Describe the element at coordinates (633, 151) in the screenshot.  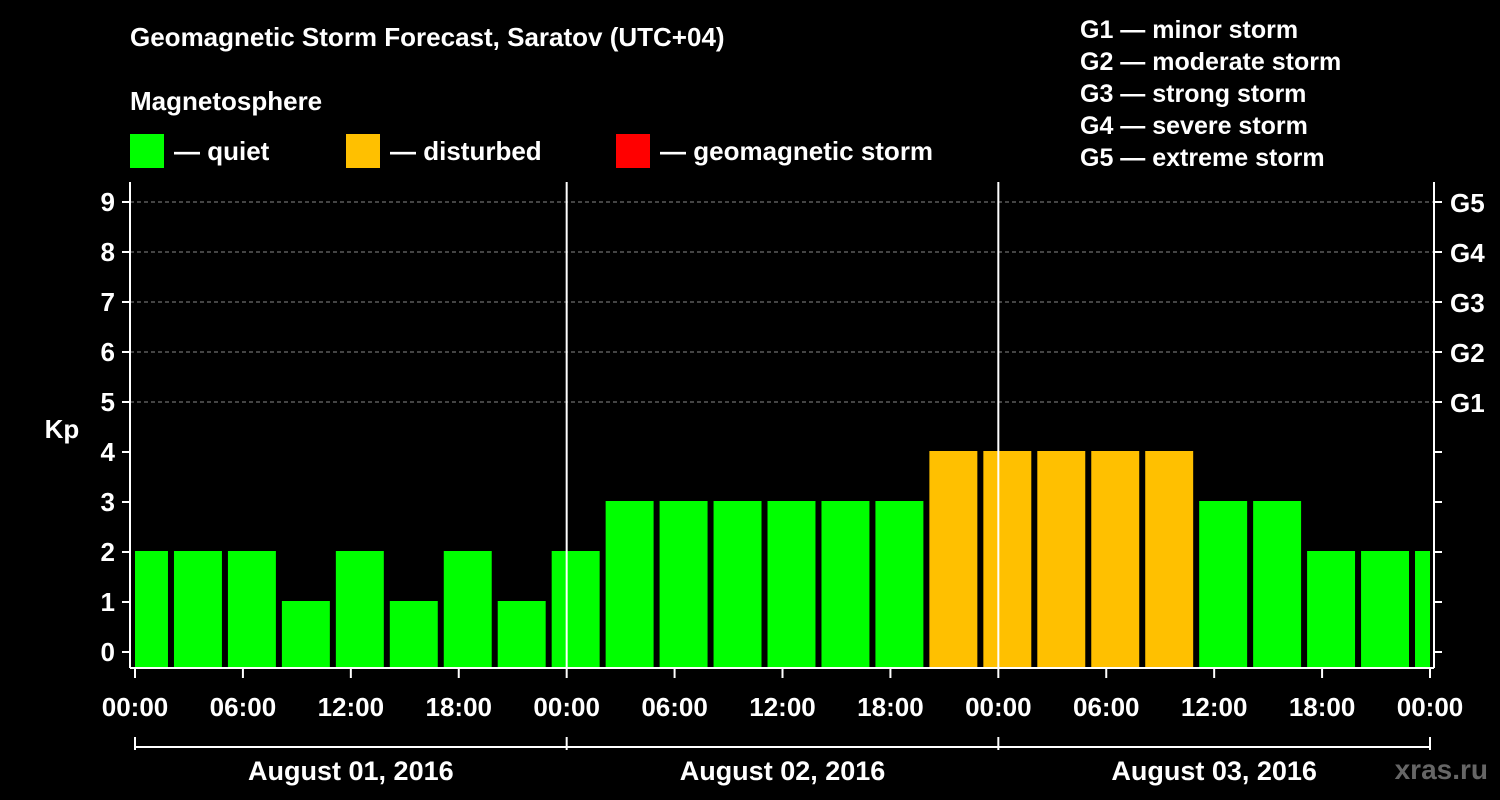
I see `legend-swatch-storm` at that location.